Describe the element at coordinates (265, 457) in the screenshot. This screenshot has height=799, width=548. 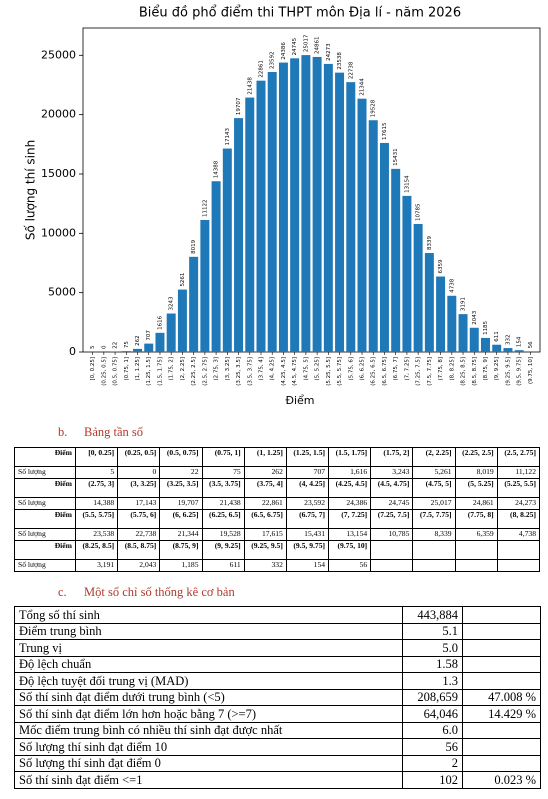
I see `bin-label: (1, 1.25]` at that location.